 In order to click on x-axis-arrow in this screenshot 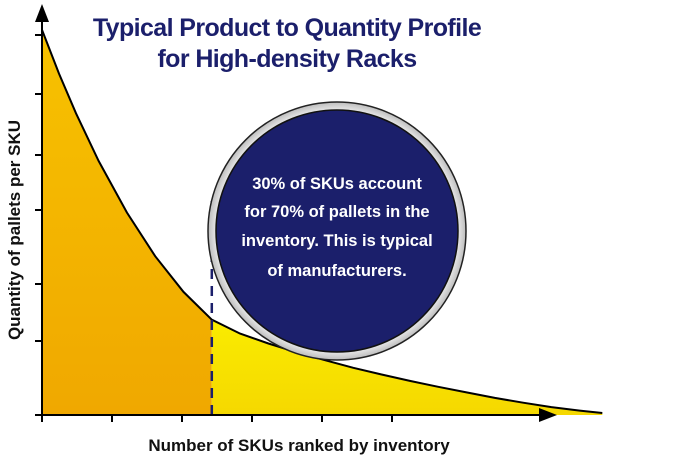, I will do `click(548, 415)`.